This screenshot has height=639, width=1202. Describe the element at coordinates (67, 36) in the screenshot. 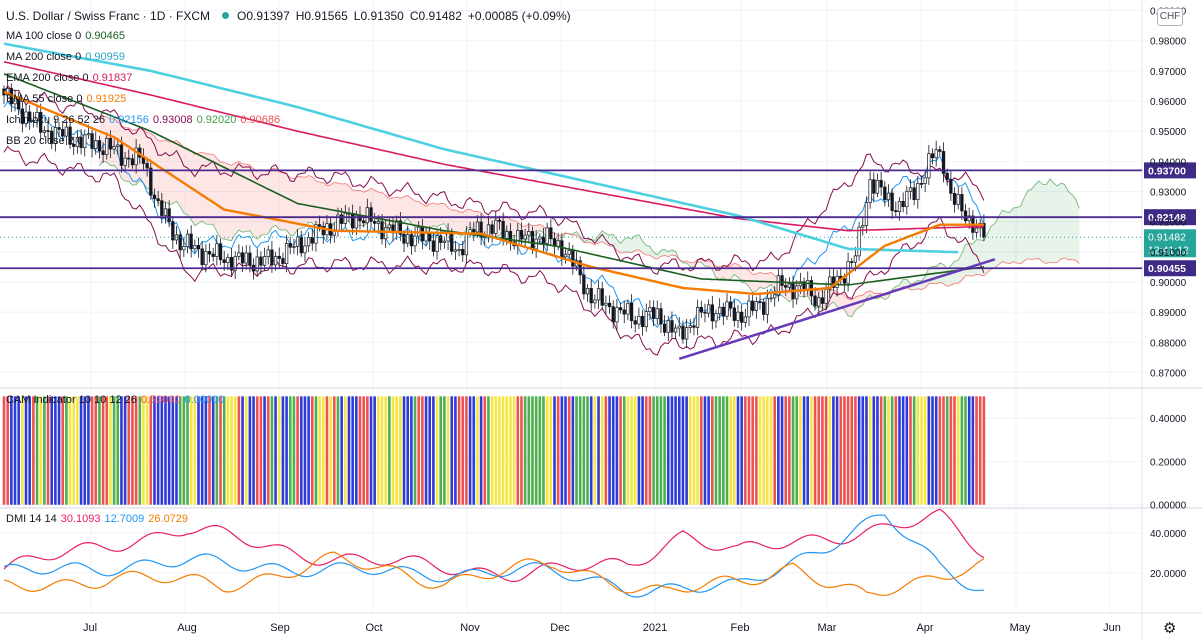

I see `legend-ma100: MA 100 close 0 0.90465` at that location.